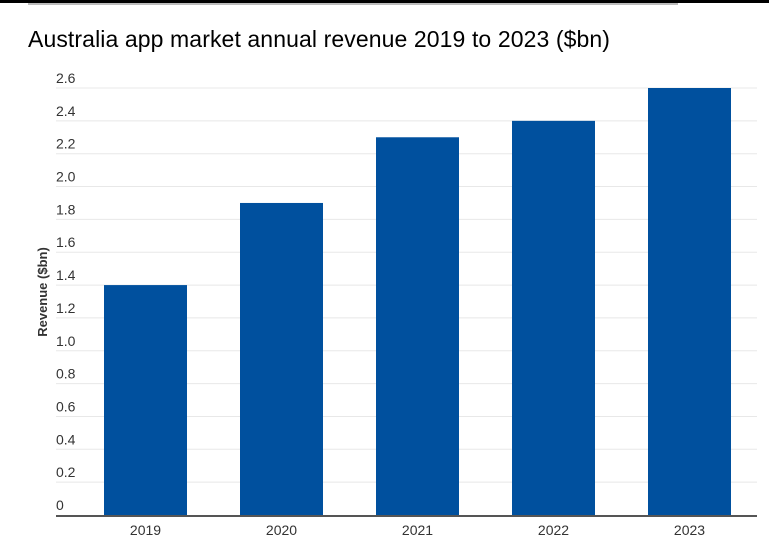  I want to click on y-tick-label: 1.8, so click(66, 209).